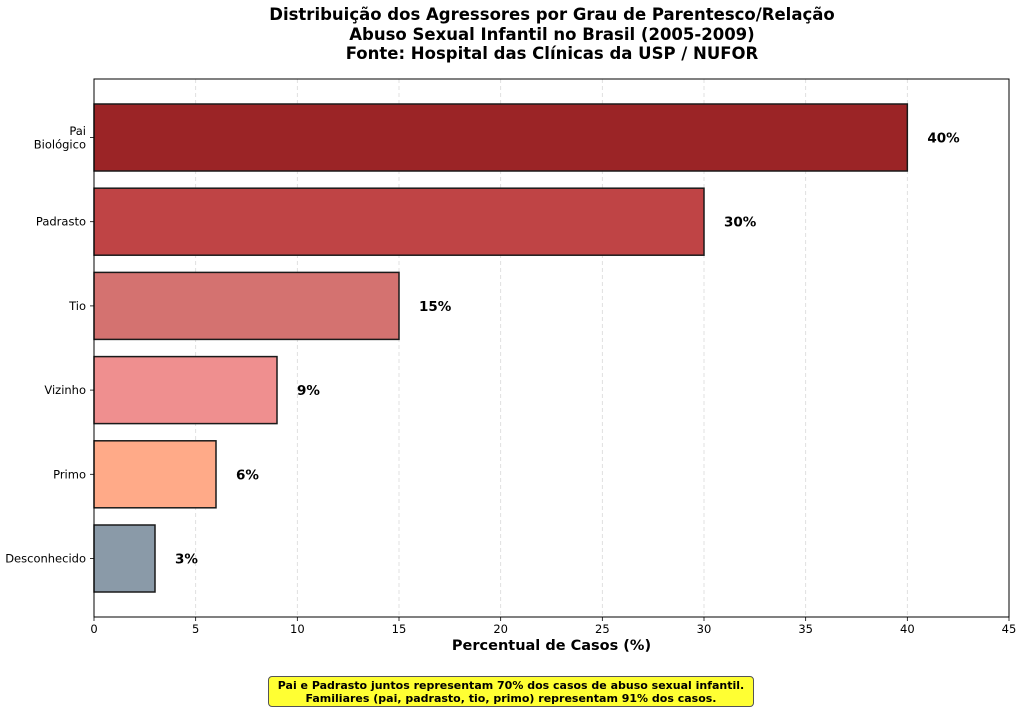  Describe the element at coordinates (551, 646) in the screenshot. I see `x-axis-label: Percentual de Casos (%)` at that location.